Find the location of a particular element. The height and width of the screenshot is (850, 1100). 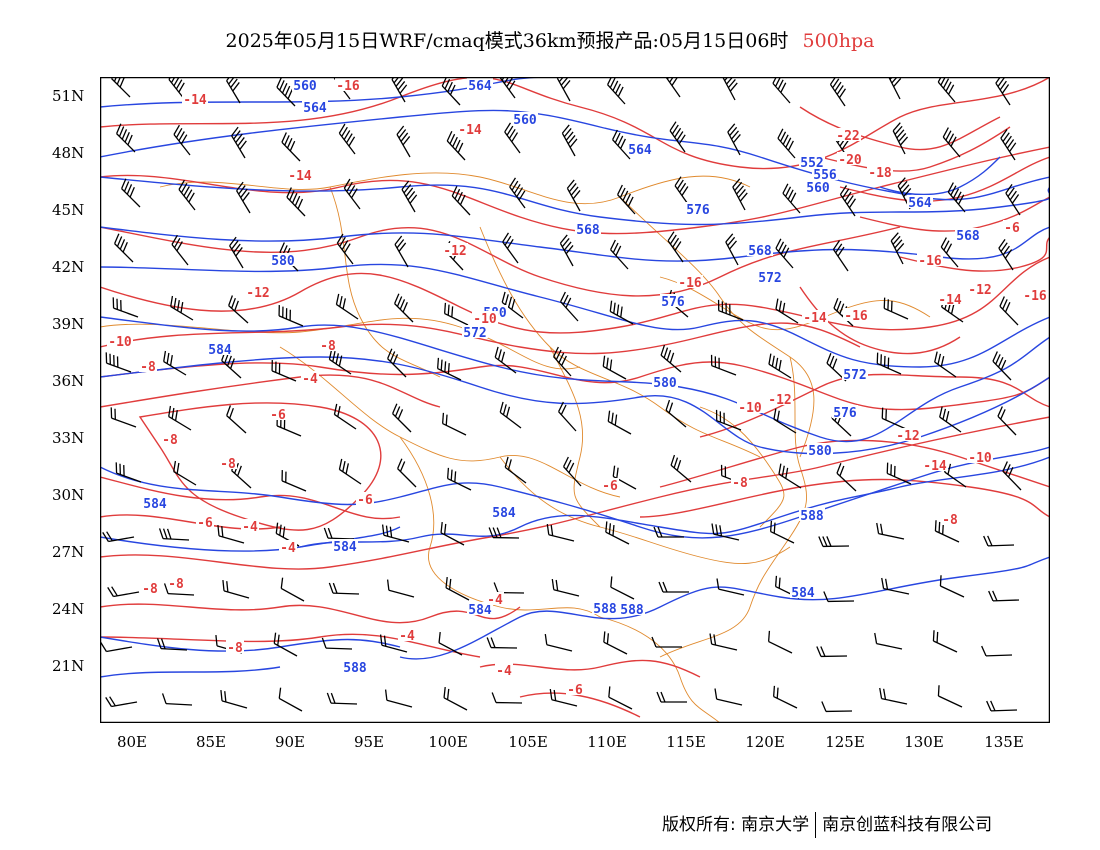

height-contour-label: 588 is located at coordinates (812, 516).